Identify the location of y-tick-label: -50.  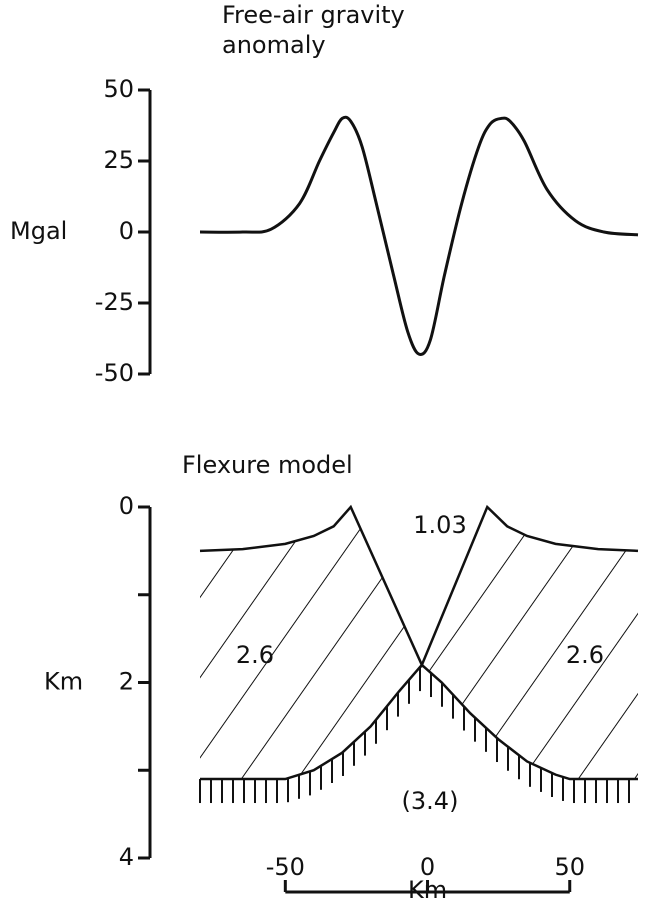
(114, 373).